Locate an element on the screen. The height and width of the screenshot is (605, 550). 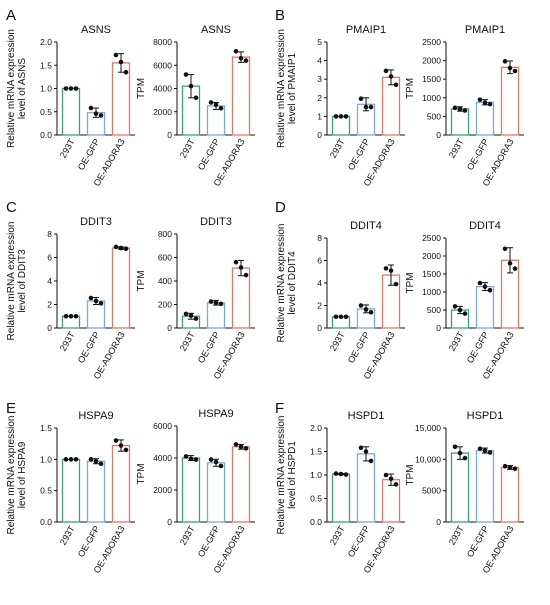
y-tick-label: 500 is located at coordinates (434, 310).